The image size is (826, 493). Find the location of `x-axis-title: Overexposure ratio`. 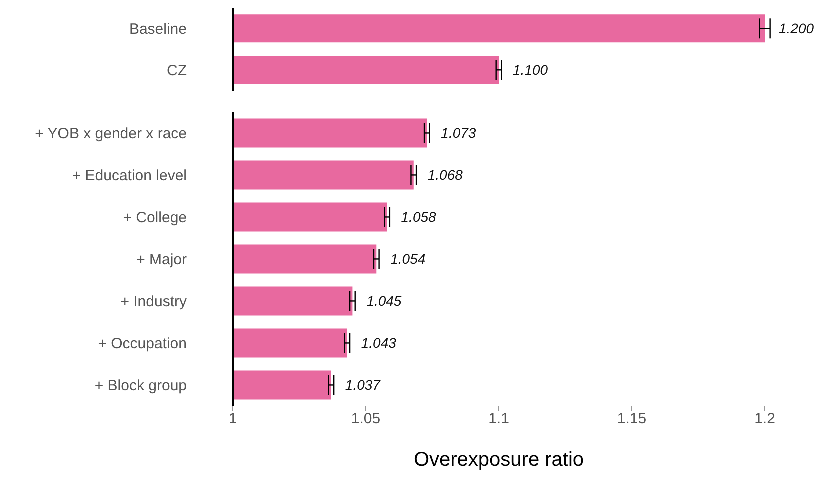

x-axis-title: Overexposure ratio is located at coordinates (499, 460).